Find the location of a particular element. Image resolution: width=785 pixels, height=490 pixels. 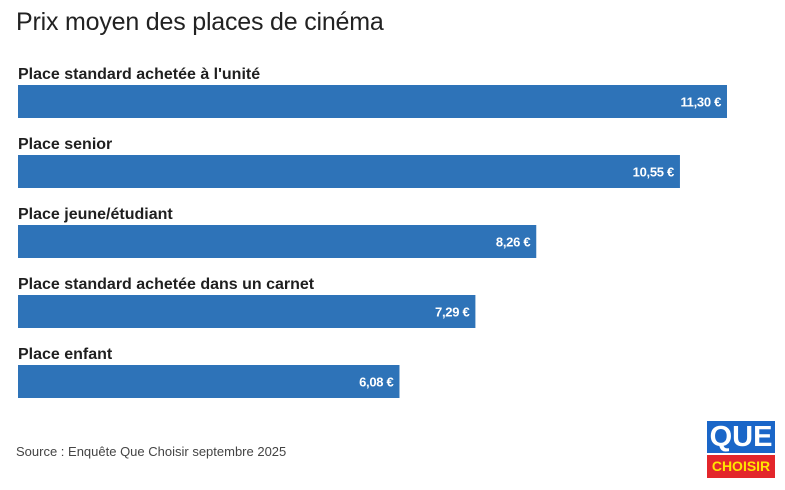

value-label: 7,29 € is located at coordinates (452, 312).